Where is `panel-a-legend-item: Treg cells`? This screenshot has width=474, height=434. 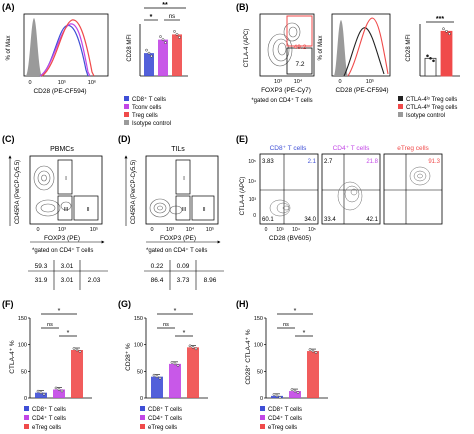
panel-a-legend-item: Treg cells is located at coordinates (145, 116).